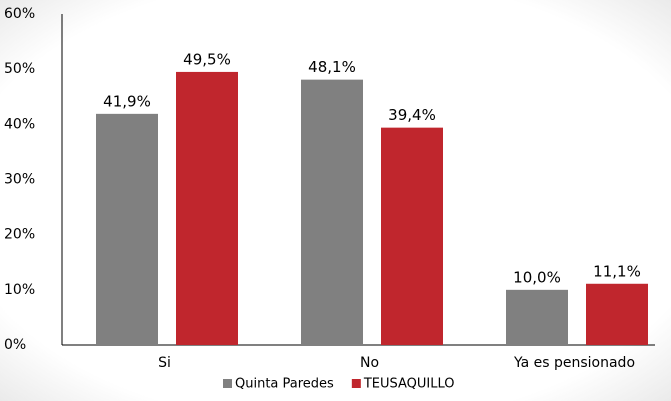 This screenshot has width=671, height=401. What do you see at coordinates (537, 277) in the screenshot?
I see `value-label: 10,0%` at bounding box center [537, 277].